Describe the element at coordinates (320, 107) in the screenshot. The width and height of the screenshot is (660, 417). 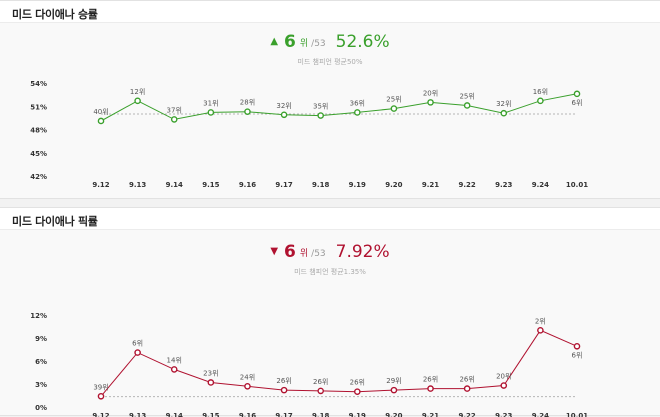
I see `win-rate-rank-label: 35위` at that location.